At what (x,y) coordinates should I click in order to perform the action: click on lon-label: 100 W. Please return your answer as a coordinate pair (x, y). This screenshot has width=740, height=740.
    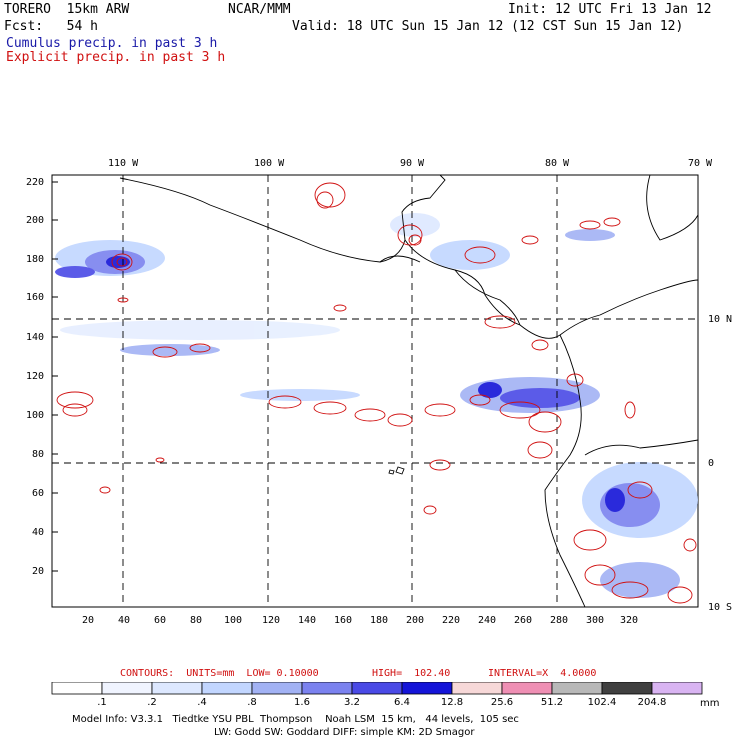
    Looking at the image, I should click on (269, 163).